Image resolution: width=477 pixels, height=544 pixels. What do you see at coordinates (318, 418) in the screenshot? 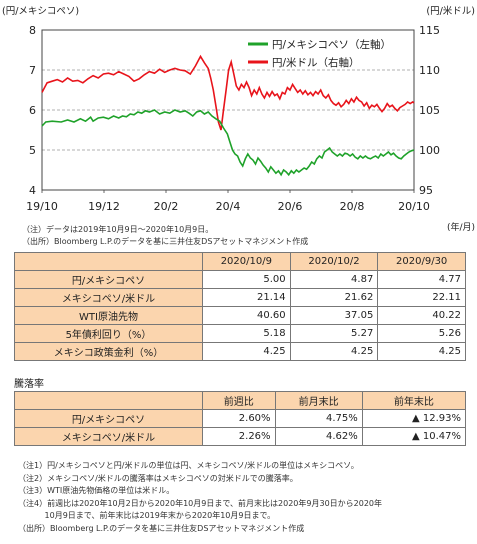
I see `cell-value: 4.75%` at bounding box center [318, 418].